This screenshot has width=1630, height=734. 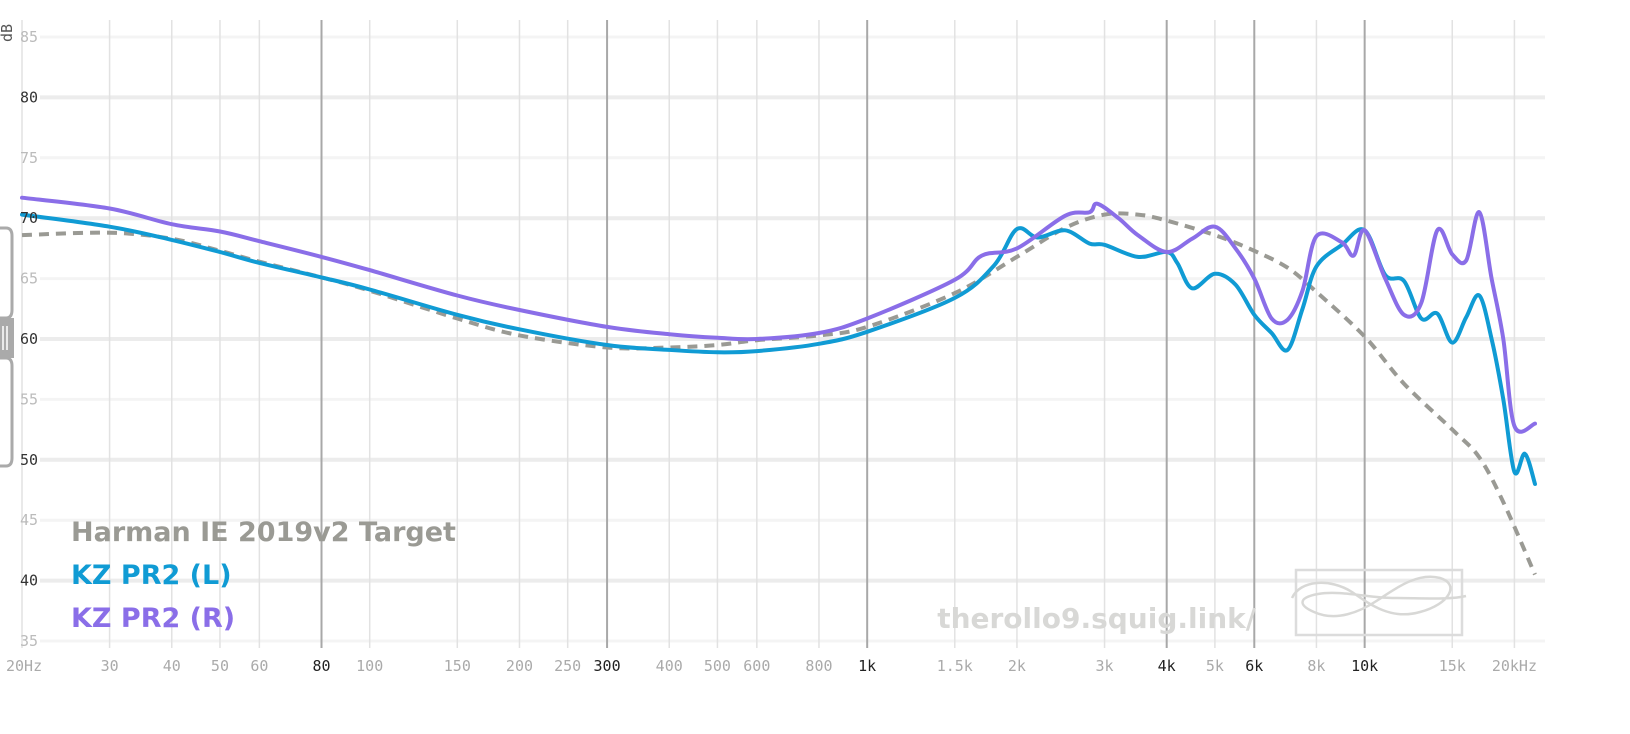 What do you see at coordinates (29, 218) in the screenshot?
I see `y-tick-label: 70` at bounding box center [29, 218].